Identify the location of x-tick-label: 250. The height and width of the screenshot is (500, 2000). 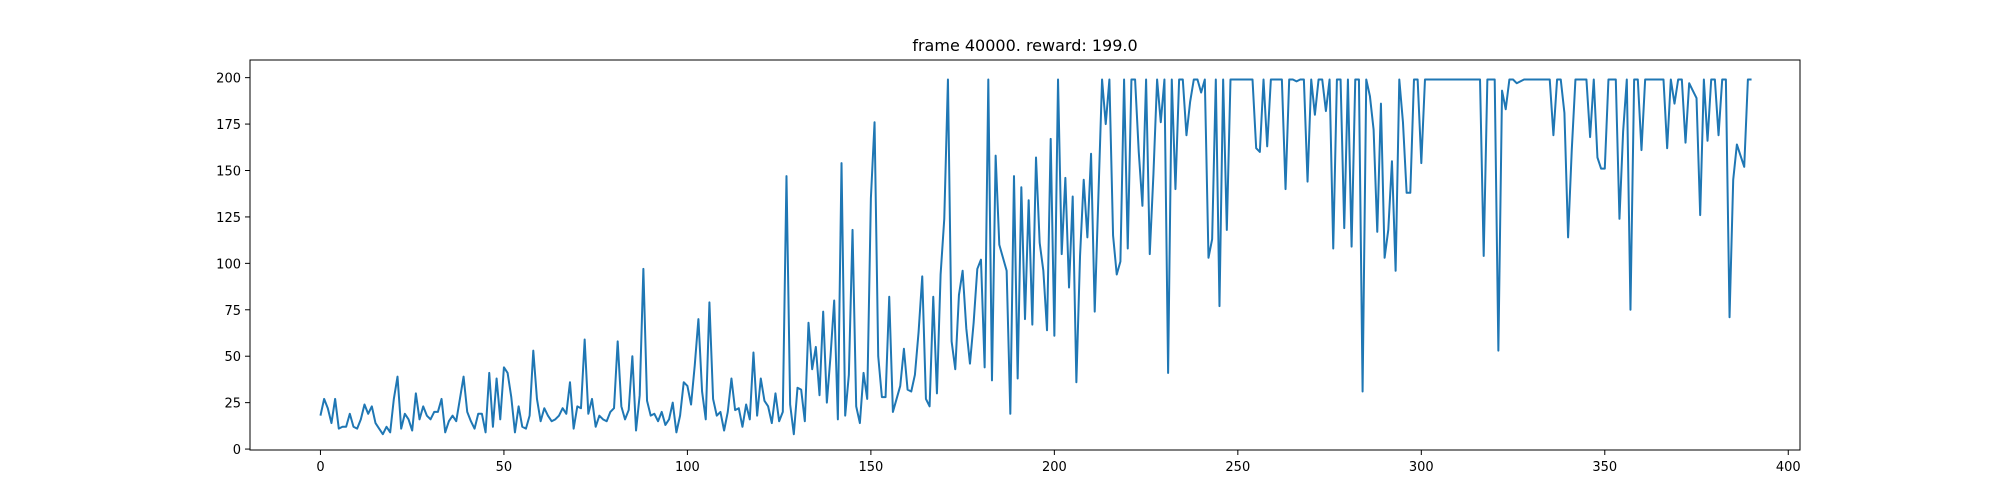
(1237, 467).